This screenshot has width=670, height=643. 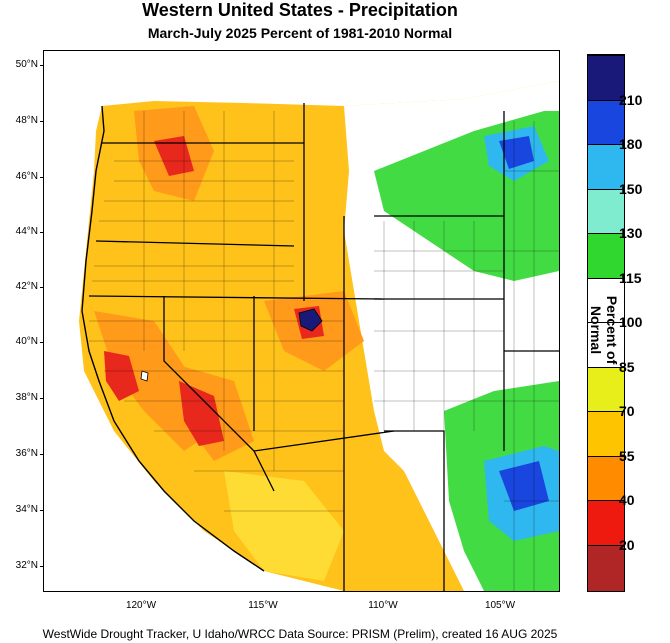 What do you see at coordinates (631, 233) in the screenshot?
I see `colorbar-label-130: 130` at bounding box center [631, 233].